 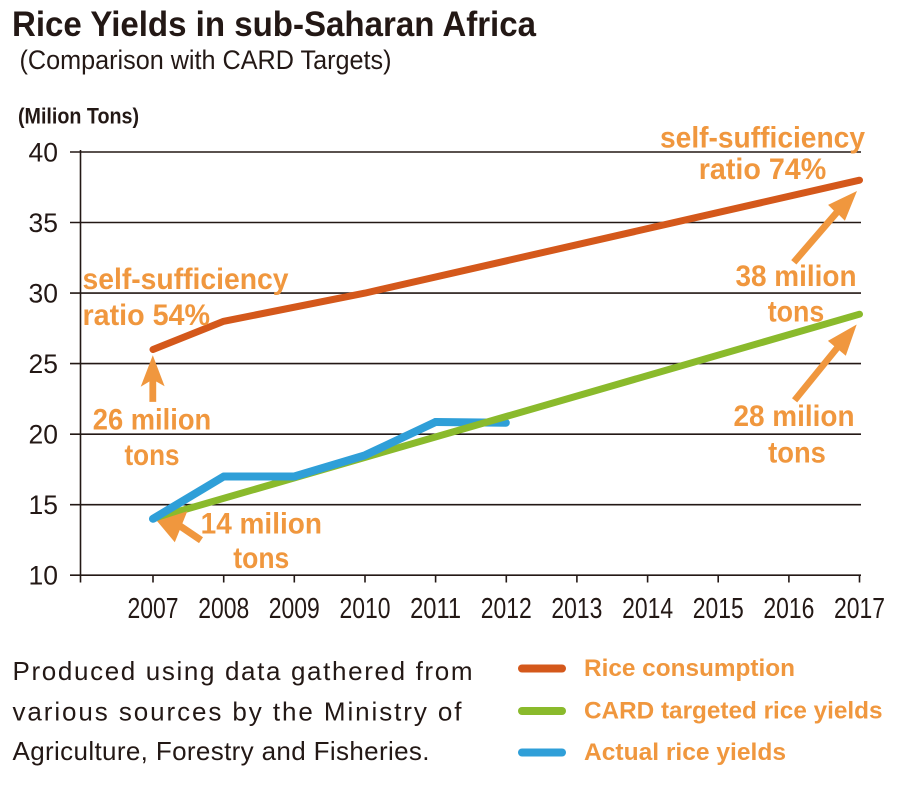 What do you see at coordinates (152, 420) in the screenshot?
I see `svg-text: 26 milion` at bounding box center [152, 420].